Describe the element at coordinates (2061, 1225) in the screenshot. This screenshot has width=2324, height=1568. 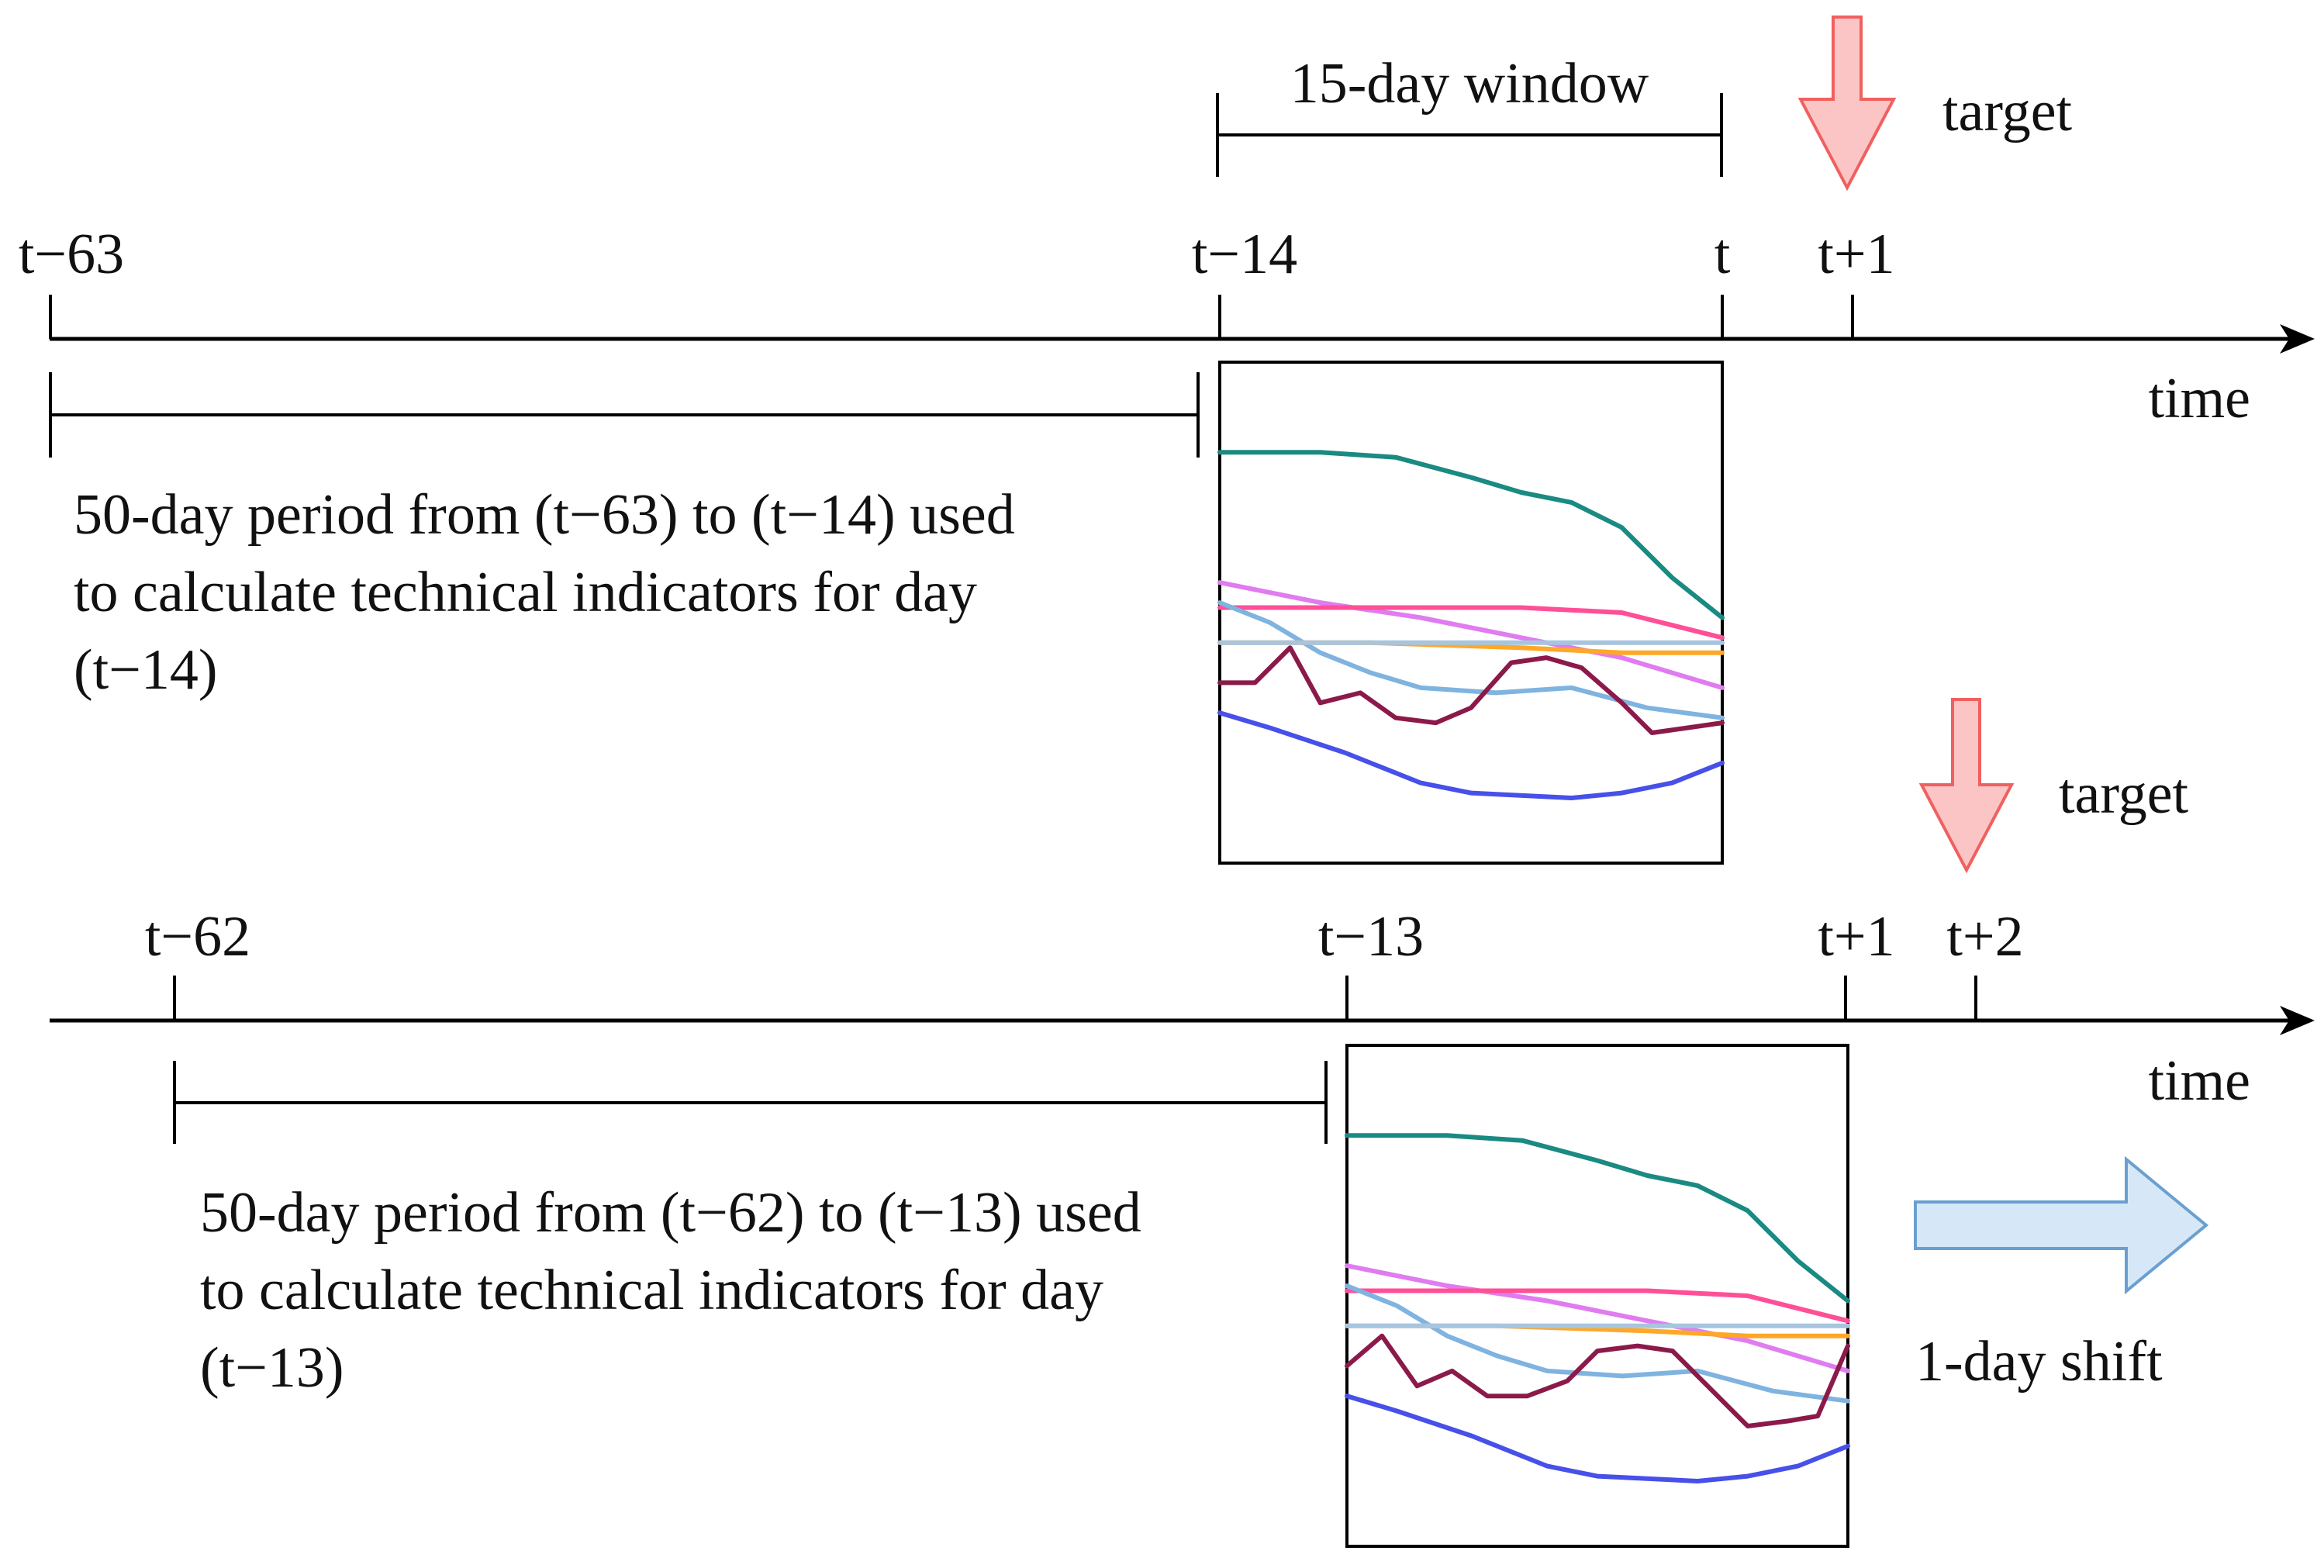
I see `shift-arrow` at that location.